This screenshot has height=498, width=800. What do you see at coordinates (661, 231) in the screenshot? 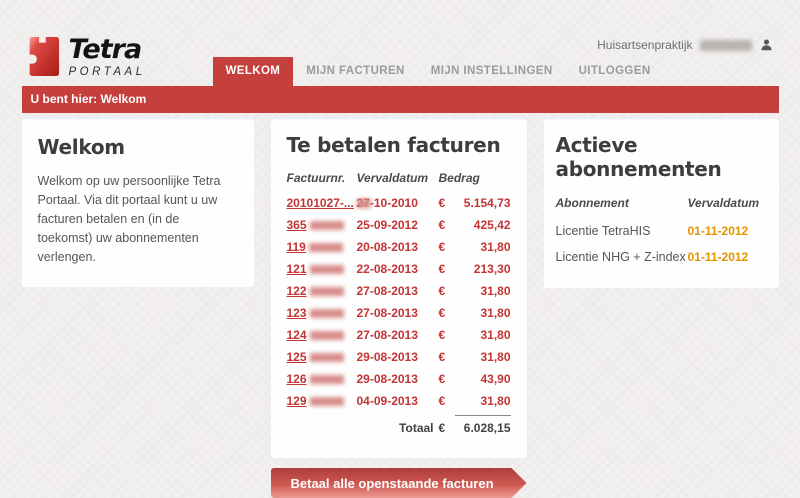
I see `table-row: Licentie TetraHIS 01-11-2012` at bounding box center [661, 231].